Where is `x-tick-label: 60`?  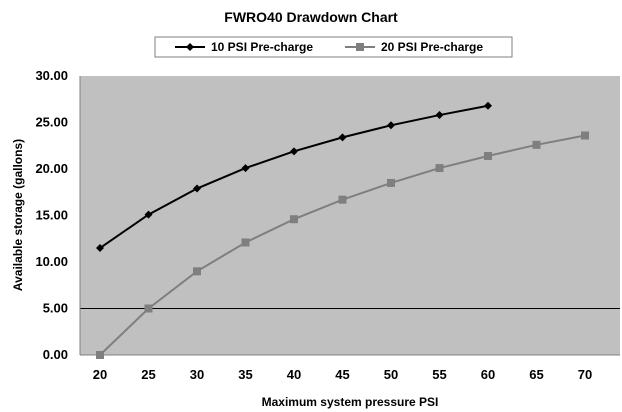 x-tick-label: 60 is located at coordinates (488, 374).